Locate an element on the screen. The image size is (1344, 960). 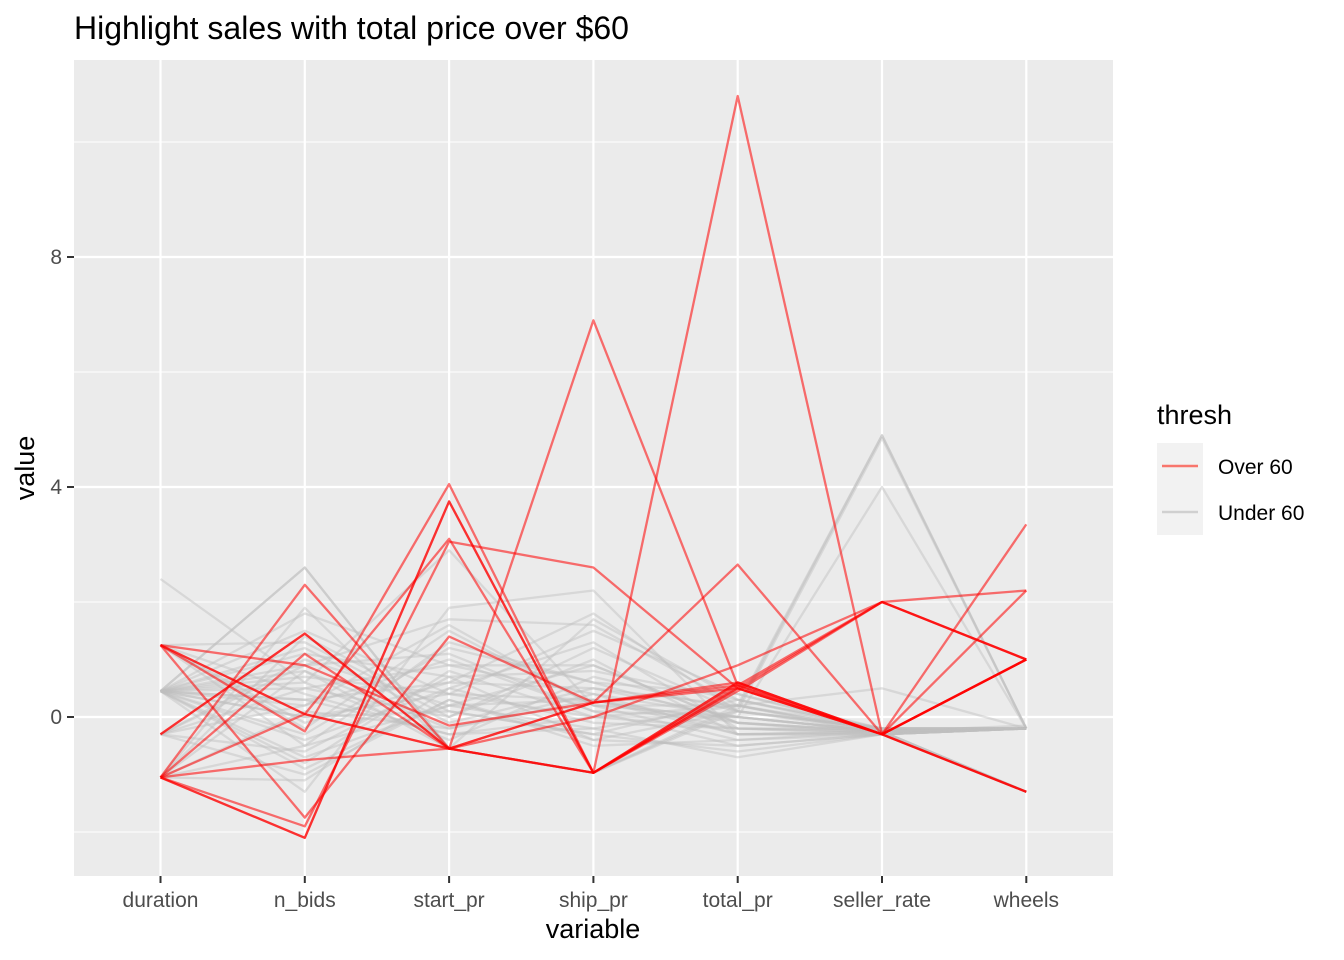
legend-label-under-60: Under 60 is located at coordinates (1261, 513).